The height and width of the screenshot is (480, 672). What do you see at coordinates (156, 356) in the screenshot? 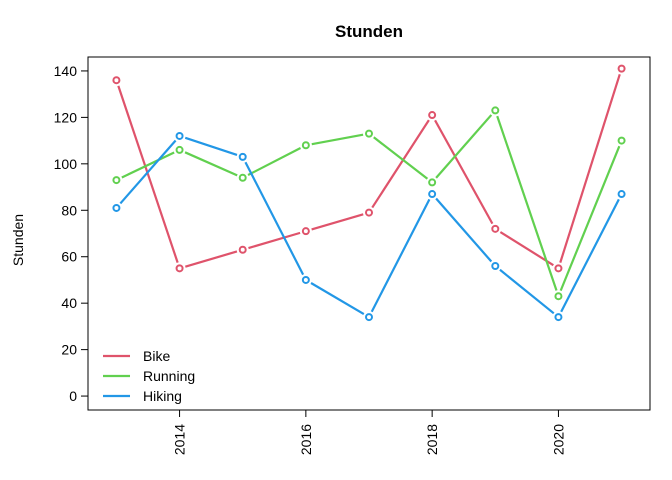
I see `legend-label: Bike` at bounding box center [156, 356].